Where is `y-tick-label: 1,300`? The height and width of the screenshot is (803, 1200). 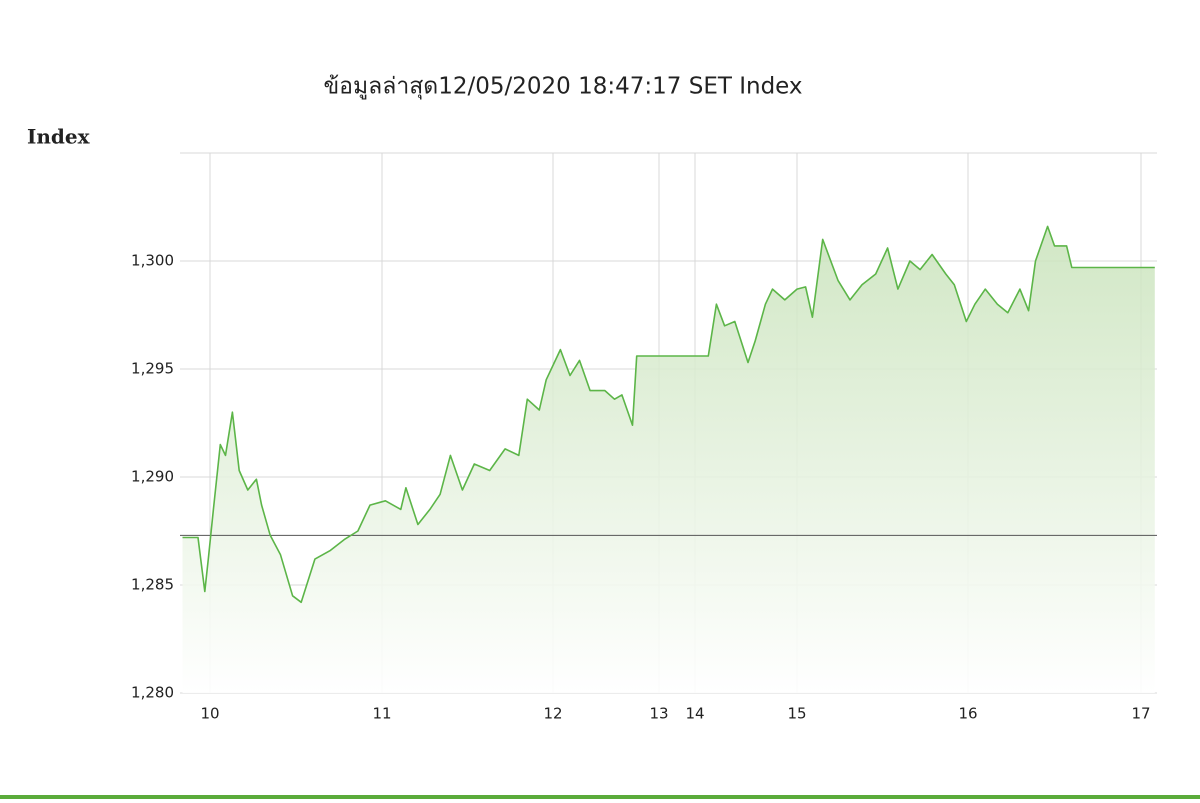
y-tick-label: 1,300 is located at coordinates (152, 261).